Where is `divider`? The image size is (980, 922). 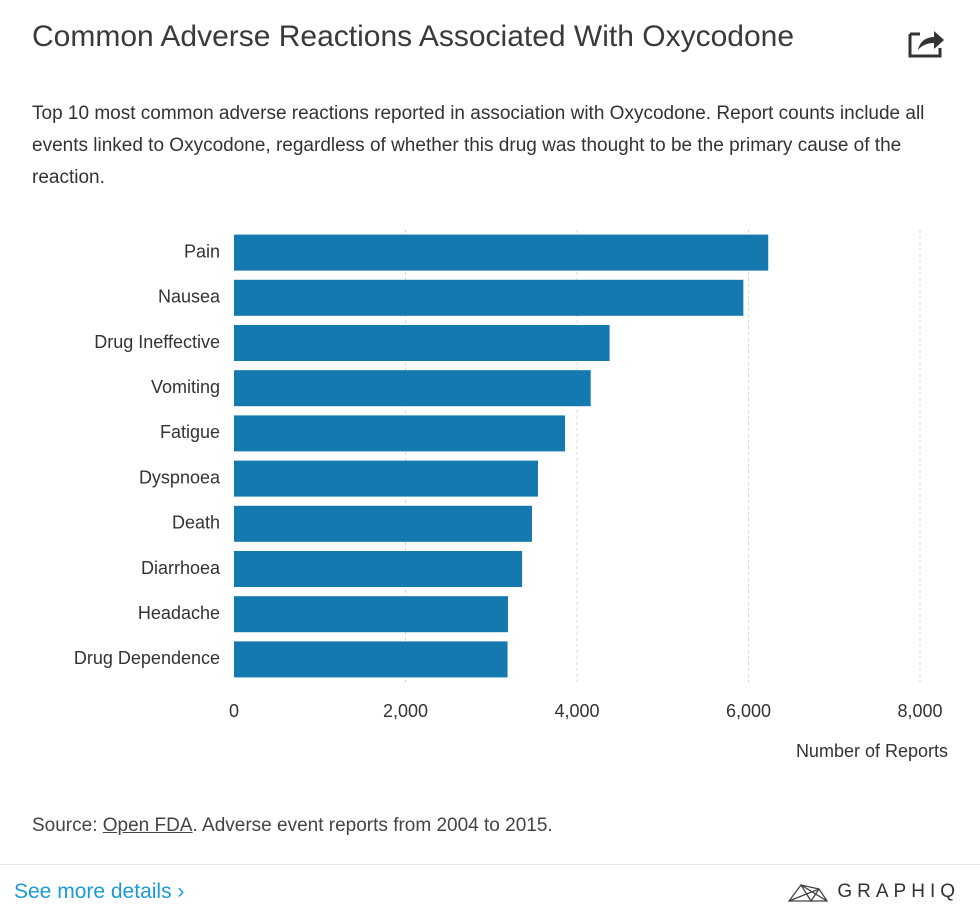 divider is located at coordinates (490, 864).